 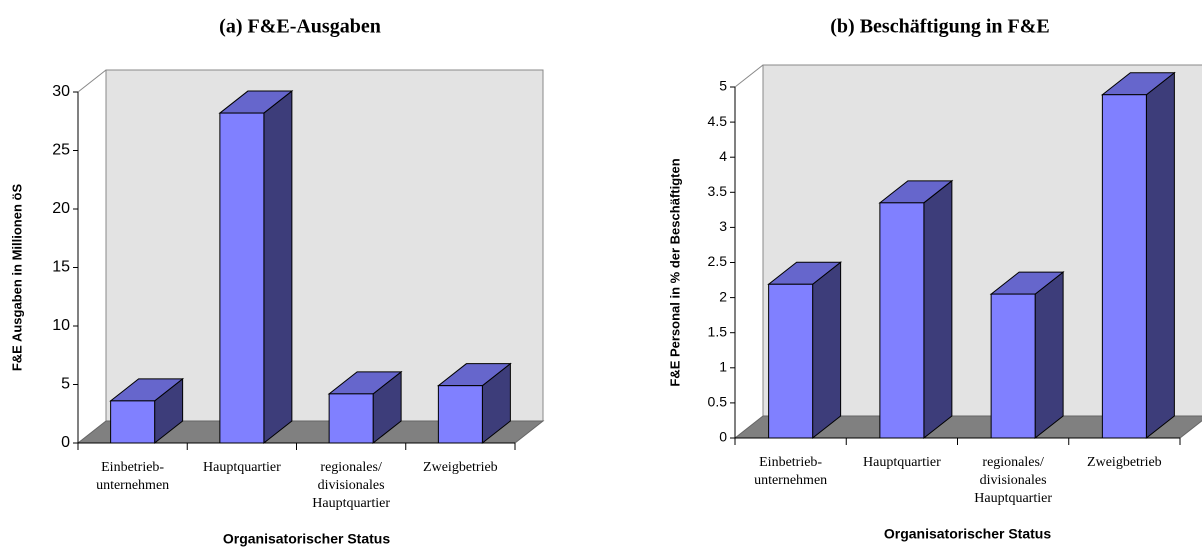 What do you see at coordinates (718, 121) in the screenshot?
I see `y-tick-label: 4.5` at bounding box center [718, 121].